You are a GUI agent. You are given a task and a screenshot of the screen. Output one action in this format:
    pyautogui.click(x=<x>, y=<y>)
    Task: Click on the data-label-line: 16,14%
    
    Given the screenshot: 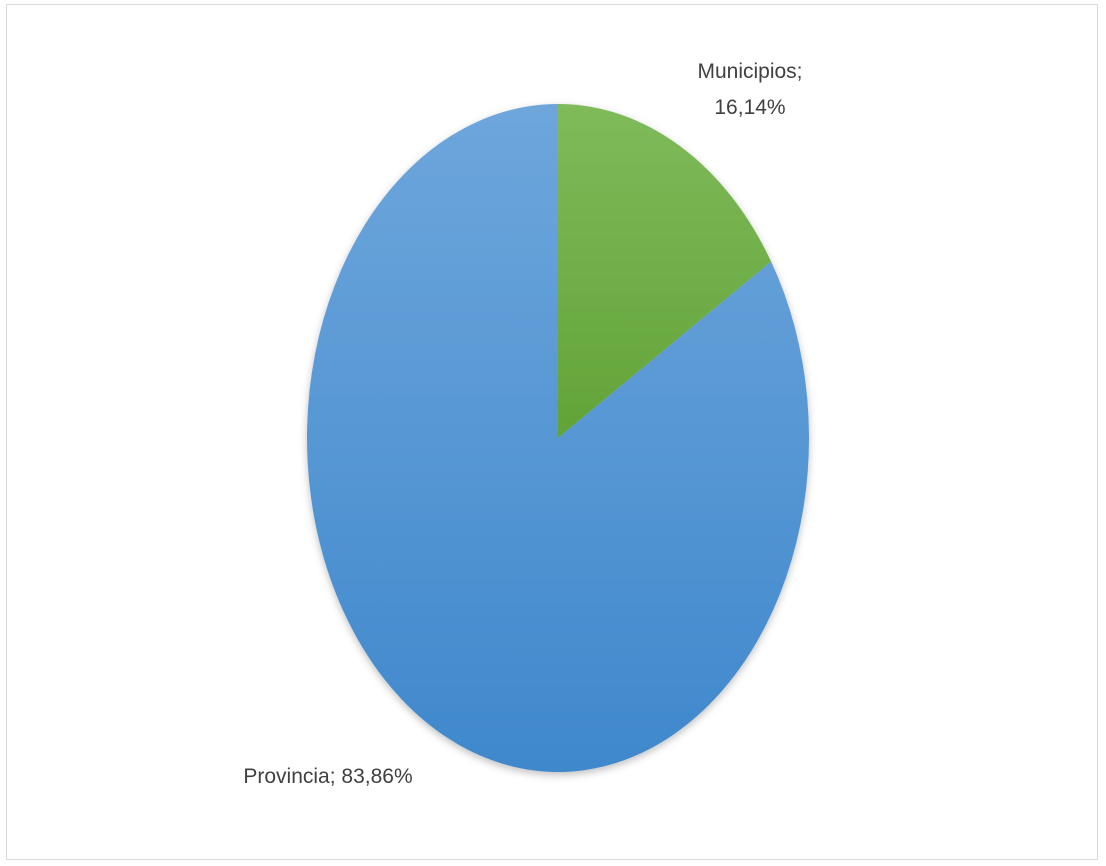 What is the action you would take?
    pyautogui.click(x=749, y=107)
    